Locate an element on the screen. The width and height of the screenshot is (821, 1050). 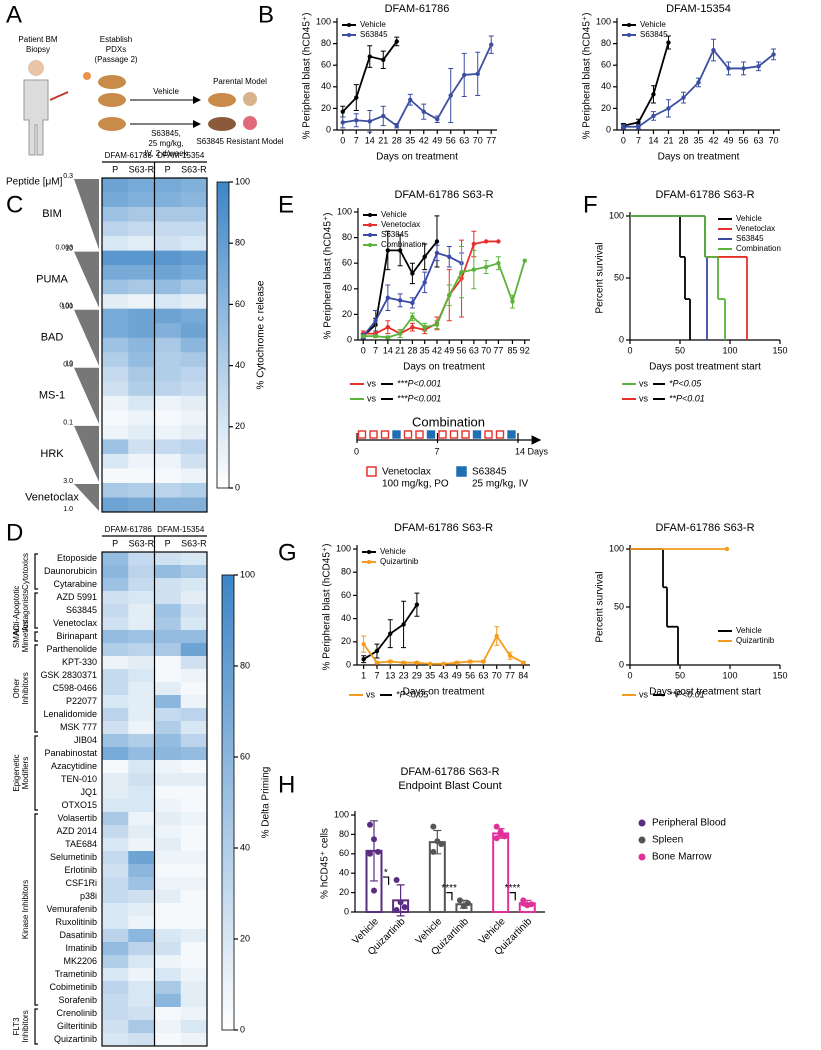
censor-marker is located at coordinates (727, 549).